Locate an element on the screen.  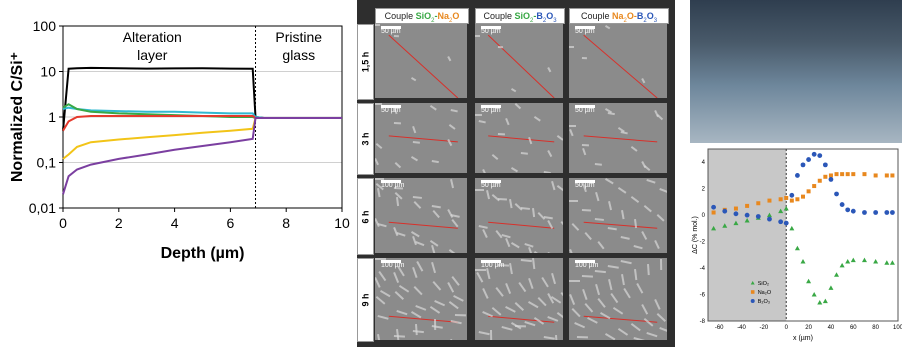
column-oxide-b-sub: 2 is located at coordinates (544, 20).